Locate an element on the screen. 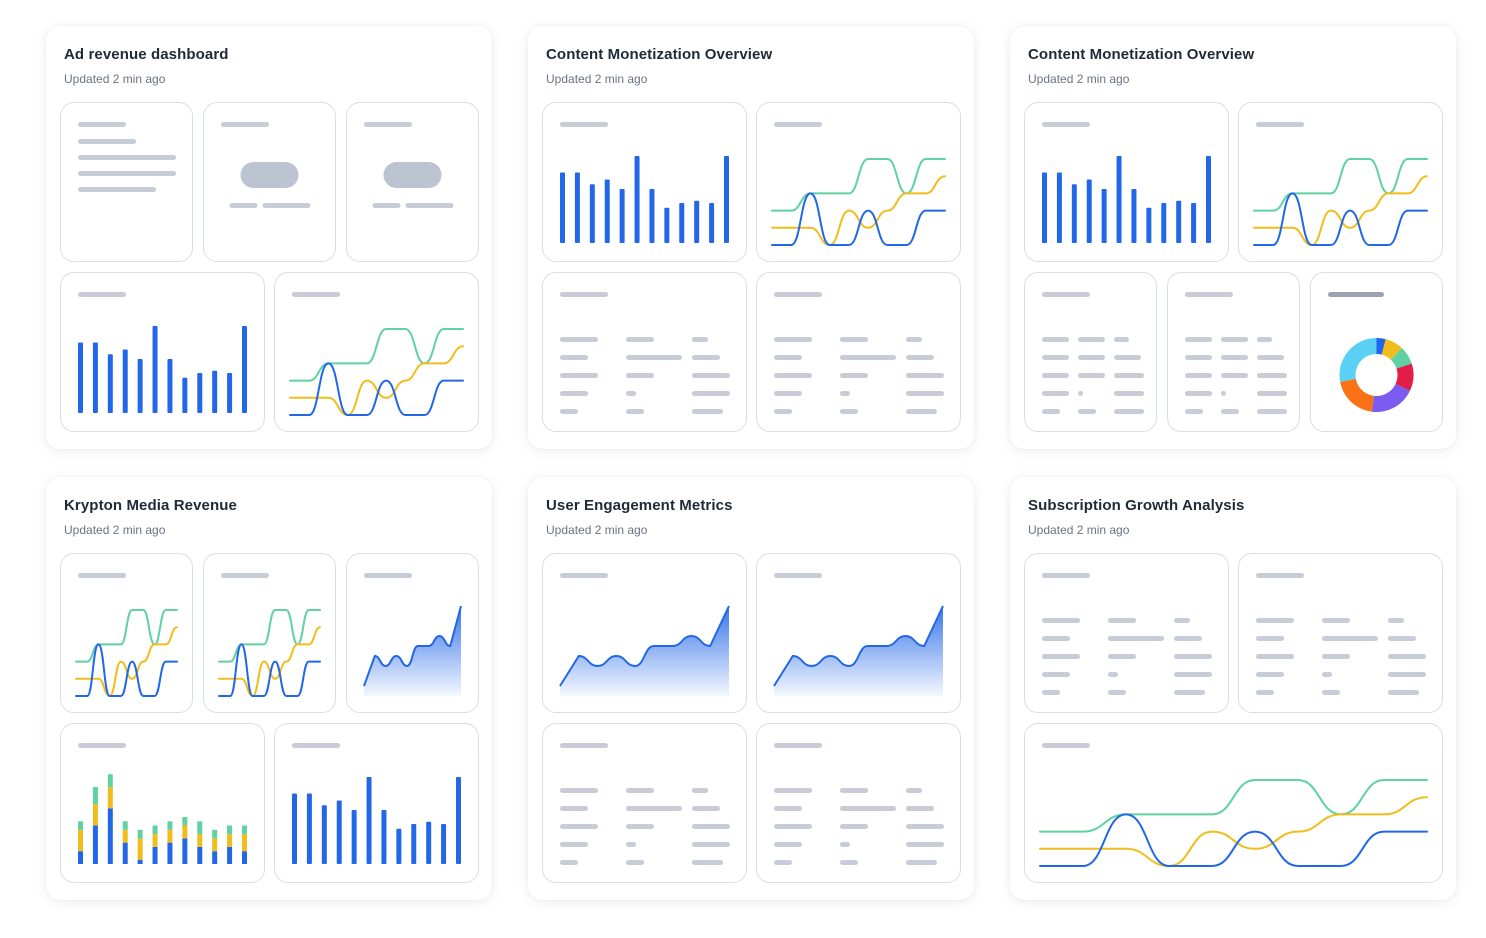 This screenshot has height=938, width=1486. kpi-label-placeholder is located at coordinates (243, 205).